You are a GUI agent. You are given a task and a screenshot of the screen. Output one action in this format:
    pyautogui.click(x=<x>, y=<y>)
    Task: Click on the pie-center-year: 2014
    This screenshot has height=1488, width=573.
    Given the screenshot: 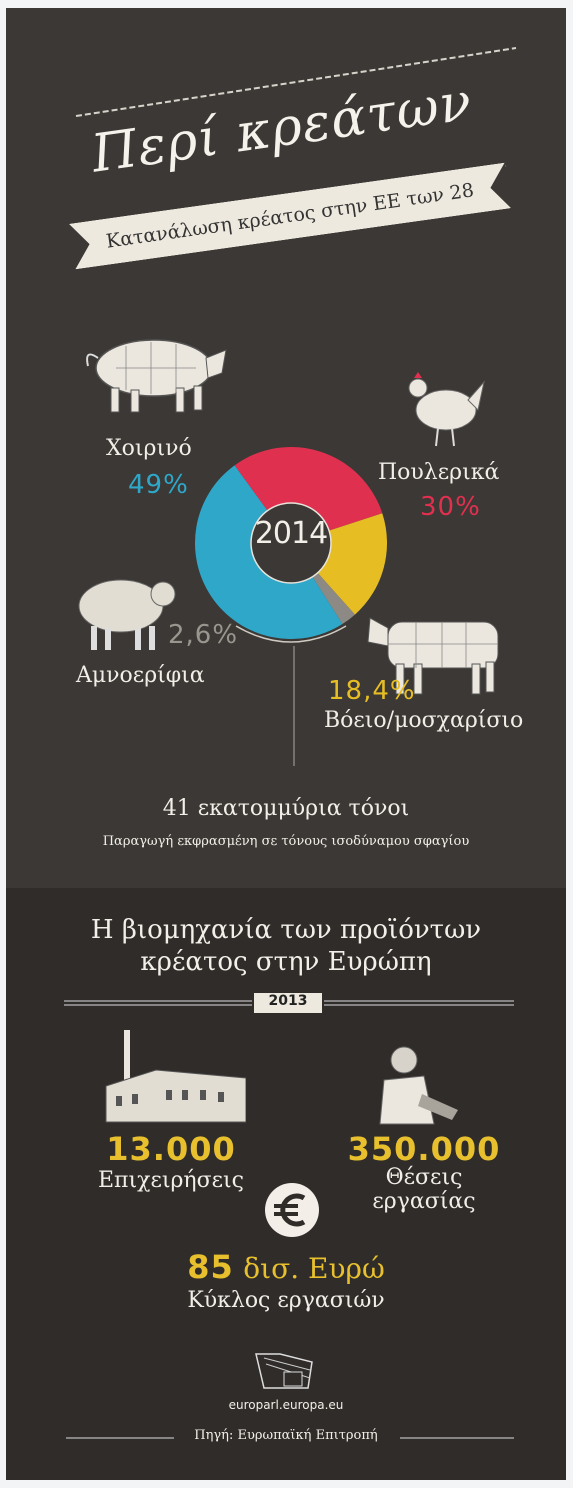 What is the action you would take?
    pyautogui.click(x=291, y=533)
    